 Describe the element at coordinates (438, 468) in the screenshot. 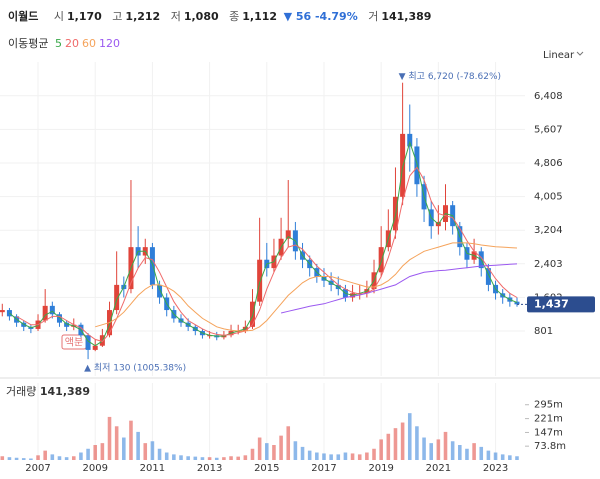

I see `x-tick-label: 2021` at that location.